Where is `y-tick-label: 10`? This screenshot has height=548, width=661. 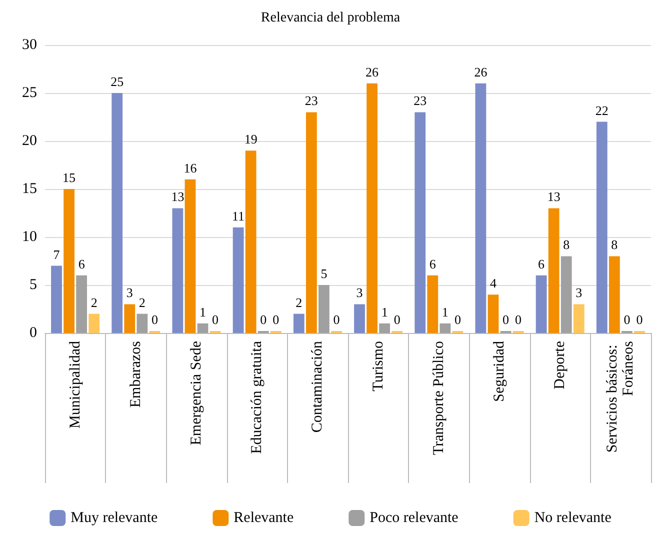
y-tick-label: 10 is located at coordinates (29, 237).